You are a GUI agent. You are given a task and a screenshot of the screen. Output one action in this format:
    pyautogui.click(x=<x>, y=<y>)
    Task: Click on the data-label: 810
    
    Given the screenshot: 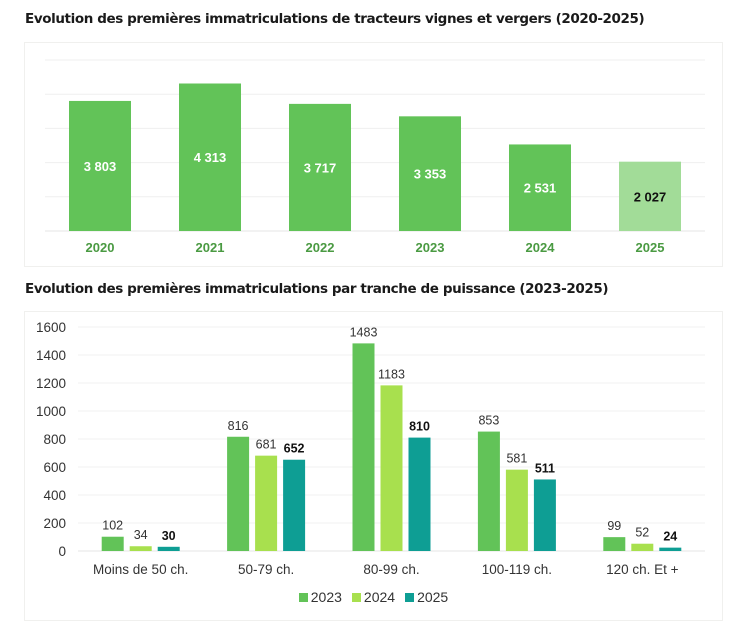 What is the action you would take?
    pyautogui.click(x=419, y=427)
    